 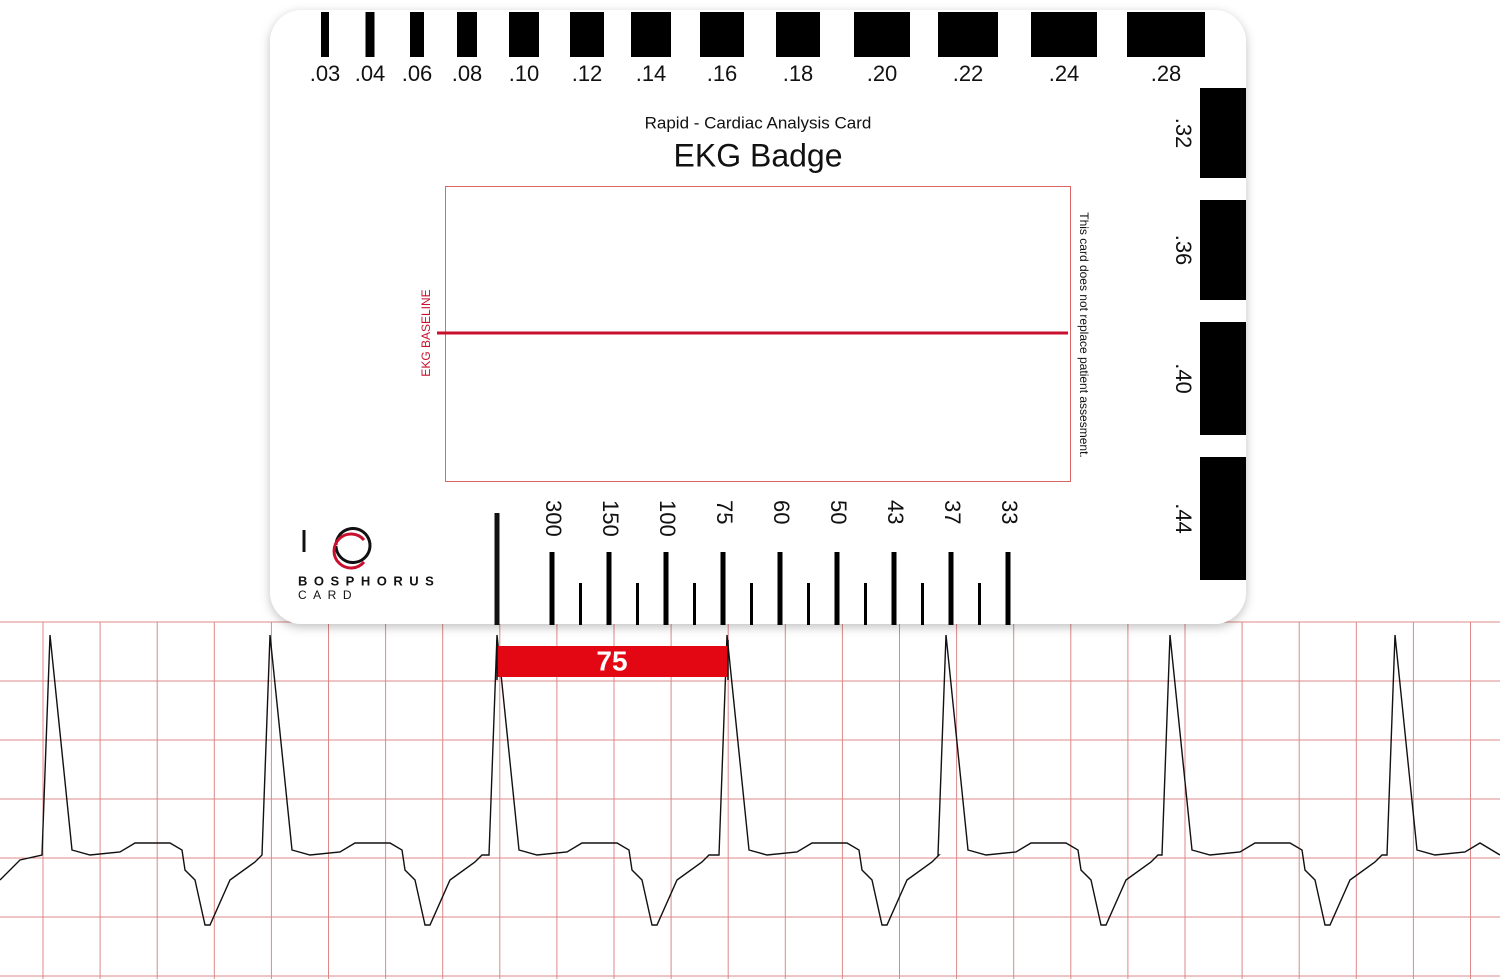 I want to click on scale-label: .44, so click(x=1183, y=518).